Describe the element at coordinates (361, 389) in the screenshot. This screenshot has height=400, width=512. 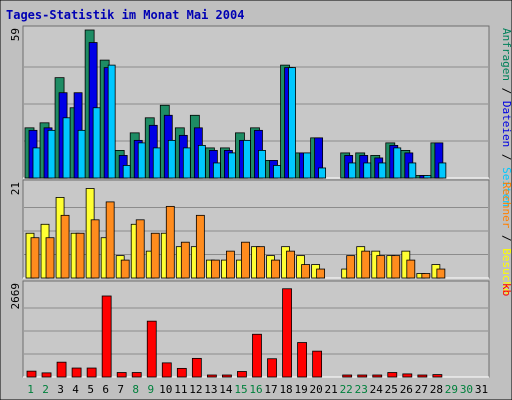
I see `x-tick-23: 23` at that location.